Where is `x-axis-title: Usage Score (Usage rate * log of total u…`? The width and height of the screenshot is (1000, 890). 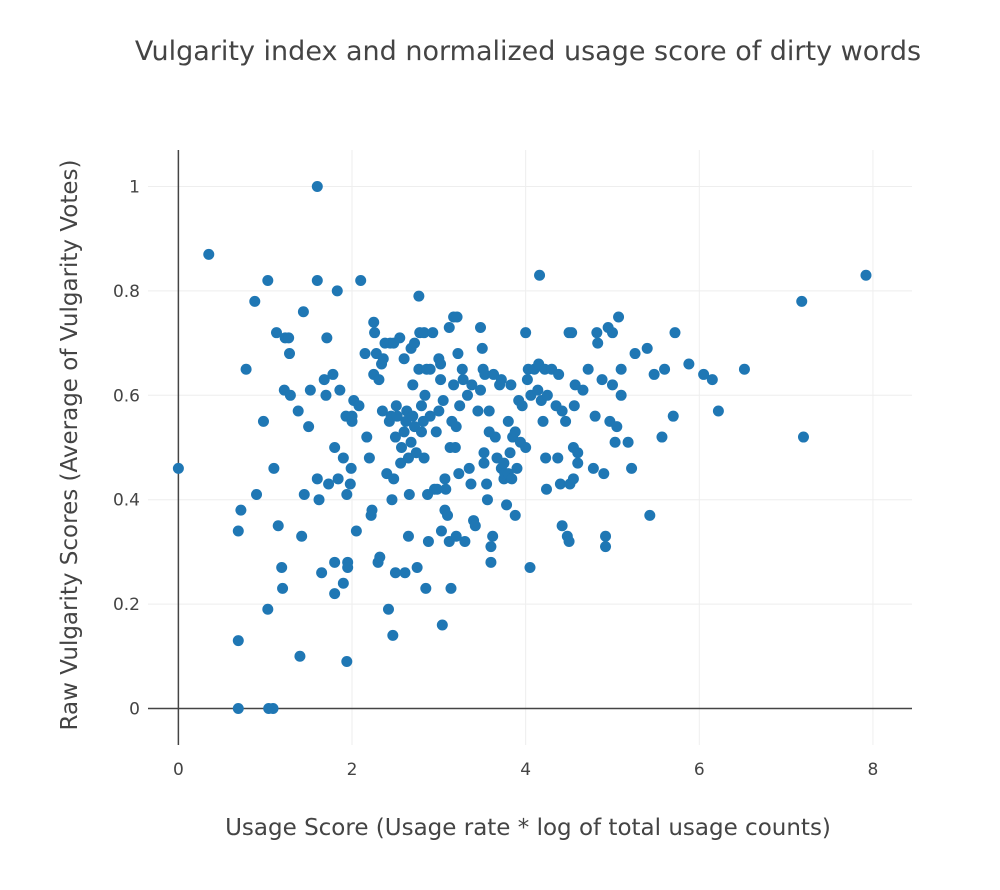
x-axis-title: Usage Score (Usage rate * log of total u… is located at coordinates (528, 828).